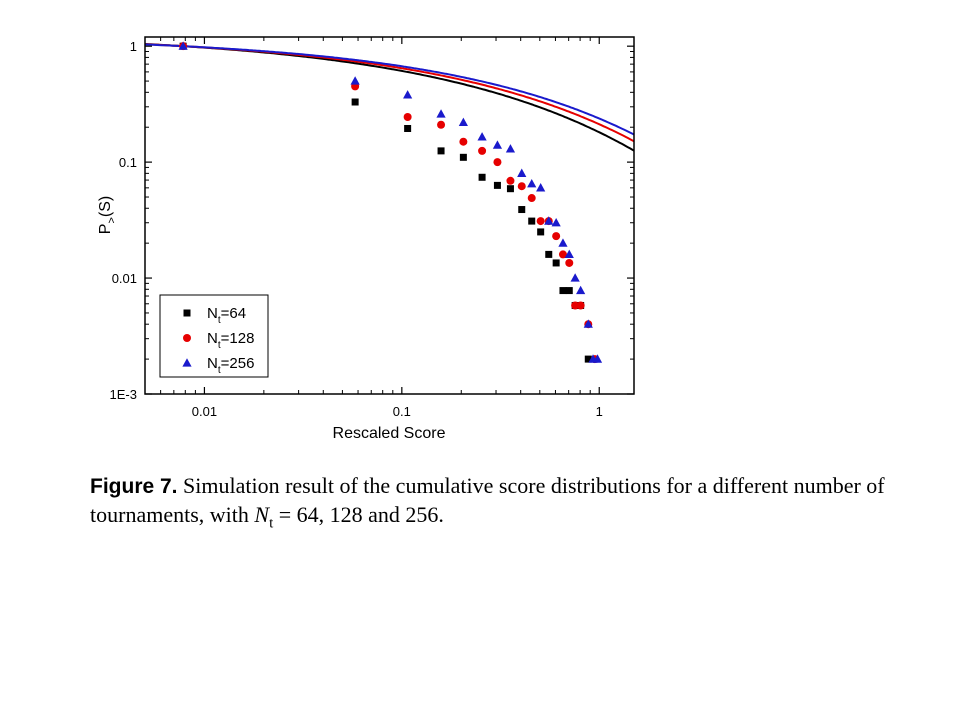 Image resolution: width=960 pixels, height=720 pixels. What do you see at coordinates (238, 363) in the screenshot?
I see `legend-label-suffix: =256` at bounding box center [238, 363].